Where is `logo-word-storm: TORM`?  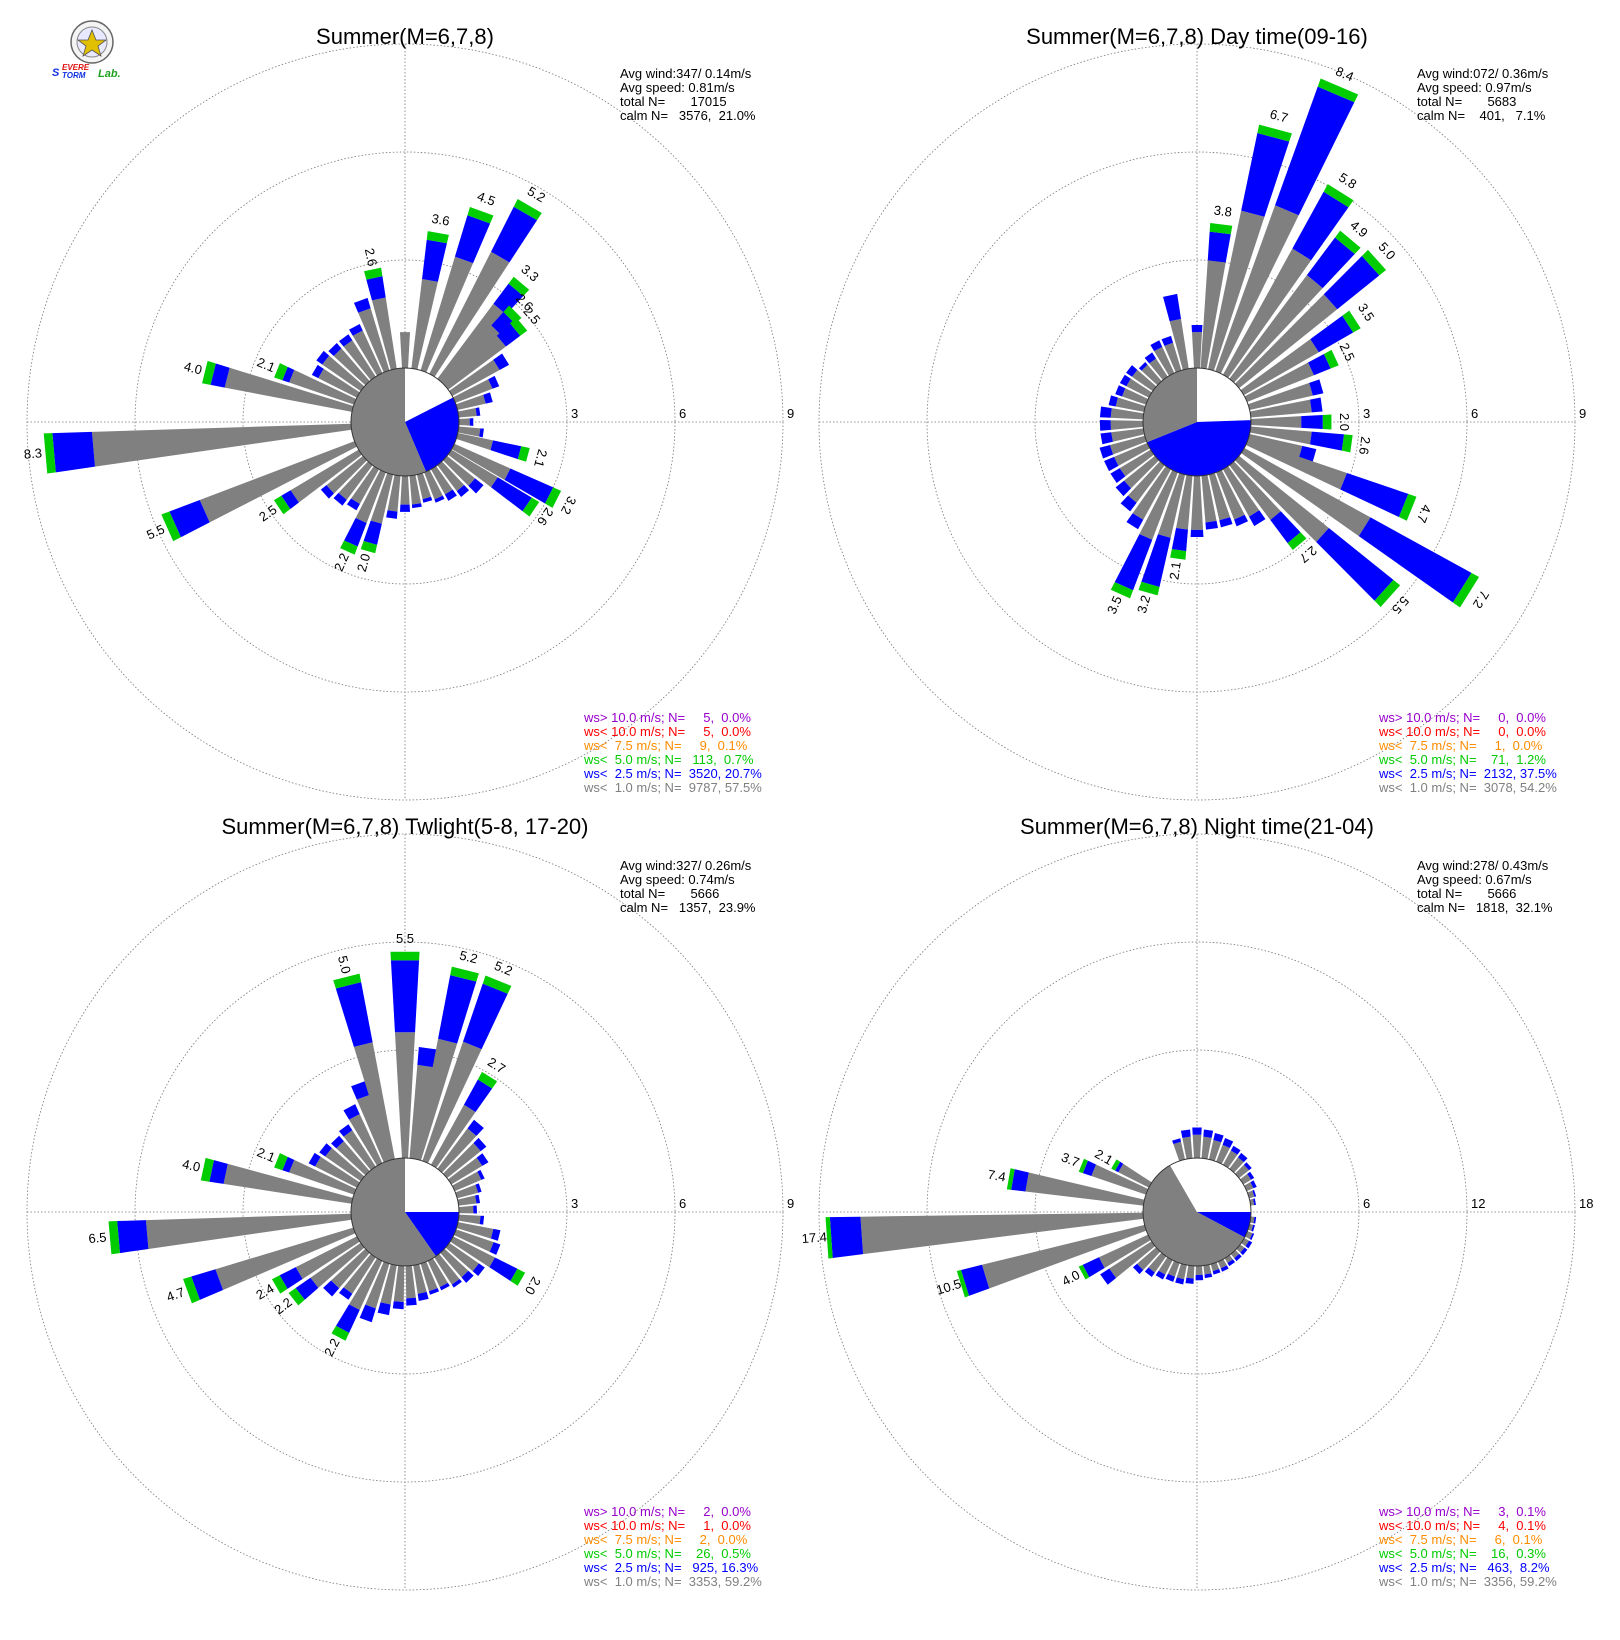 logo-word-storm: TORM is located at coordinates (74, 75).